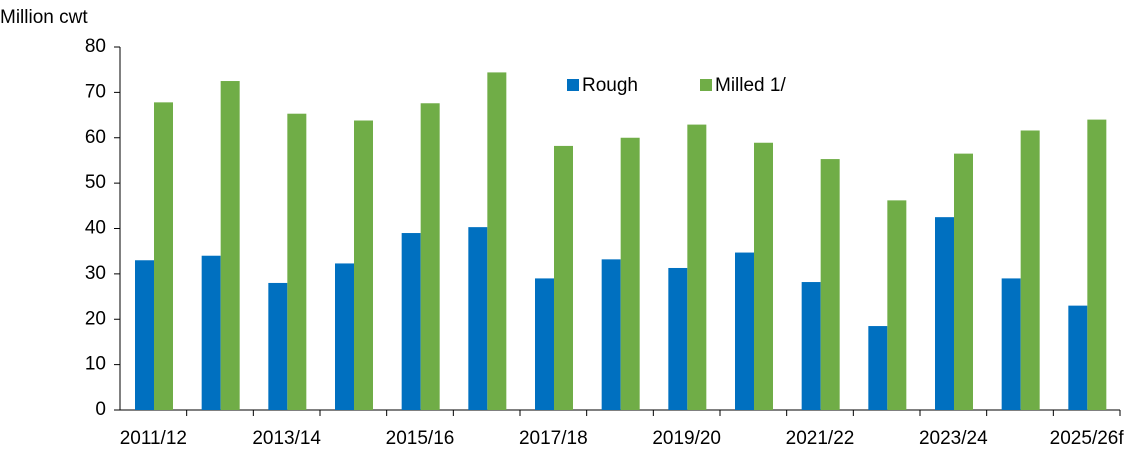 Image resolution: width=1137 pixels, height=450 pixels. What do you see at coordinates (750, 85) in the screenshot?
I see `legend-label: Milled 1/` at bounding box center [750, 85].